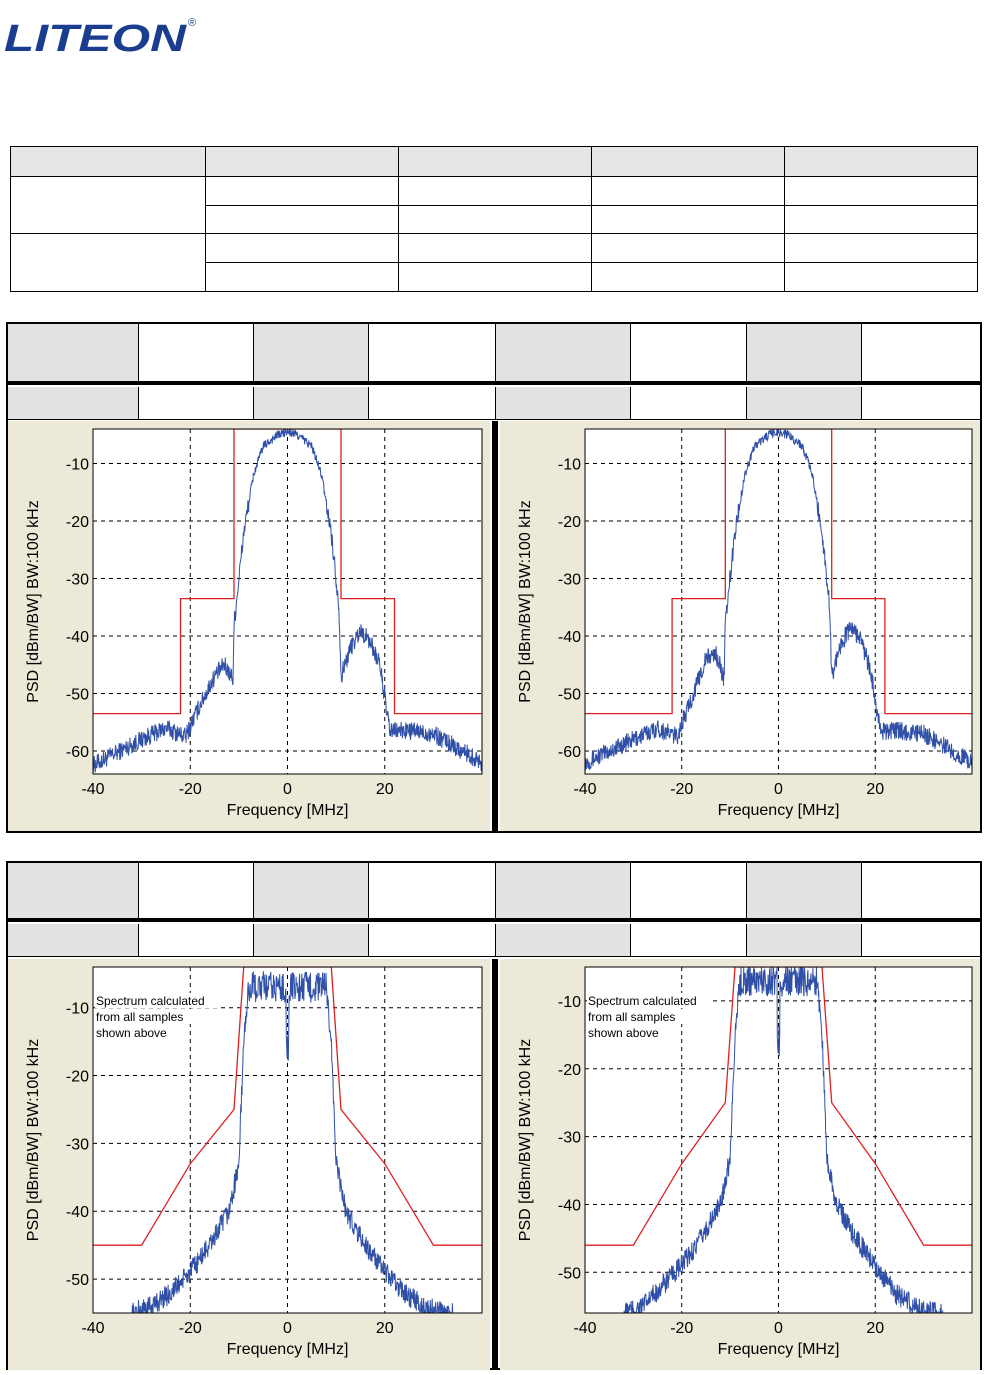 The image size is (985, 1375). Describe the element at coordinates (96, 38) in the screenshot. I see `logo-text: LITEON` at that location.